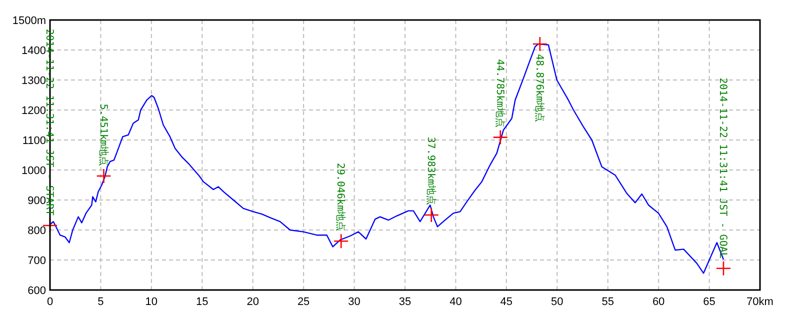 This screenshot has width=800, height=320. Describe the element at coordinates (101, 302) in the screenshot. I see `x-tick-label: 5` at that location.